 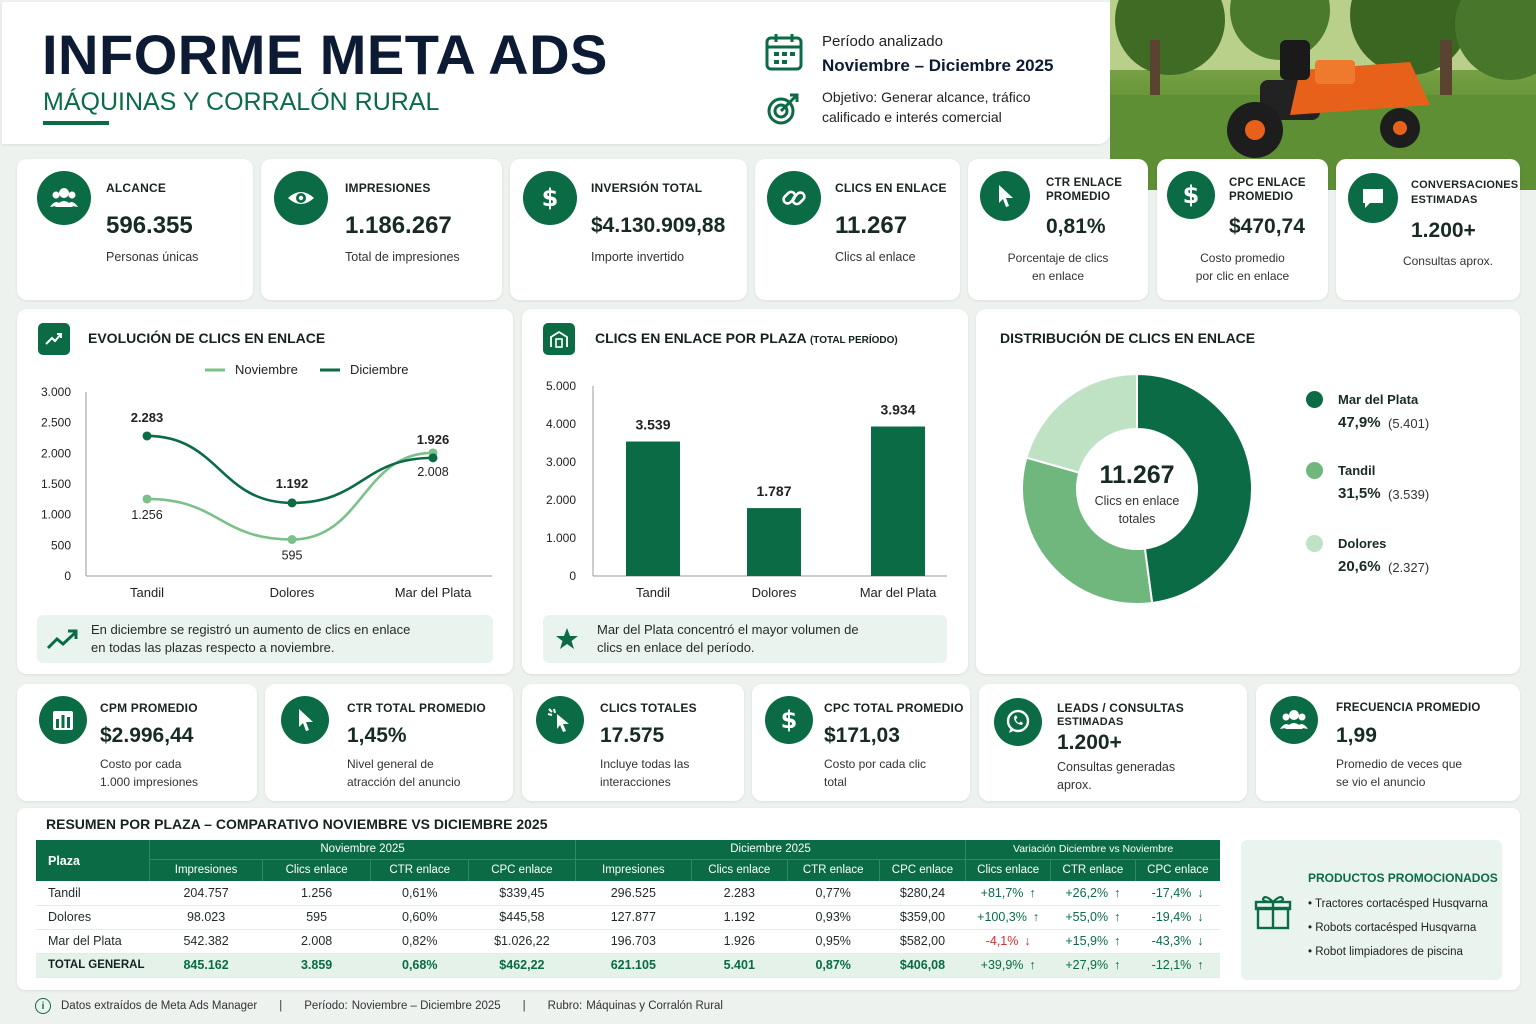 I want to click on table-cell: 196.703, so click(x=633, y=941).